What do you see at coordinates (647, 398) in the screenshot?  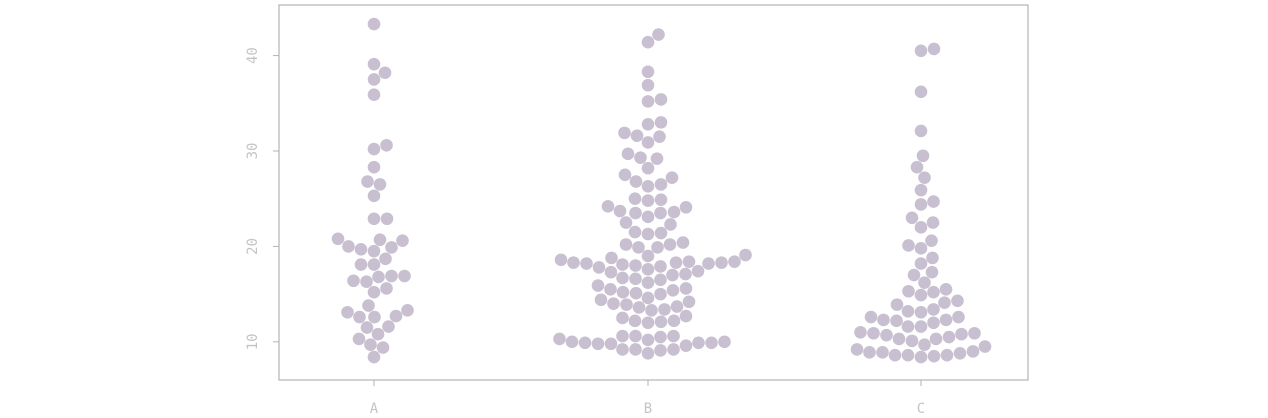 I see `x-axis: A B C` at bounding box center [647, 398].